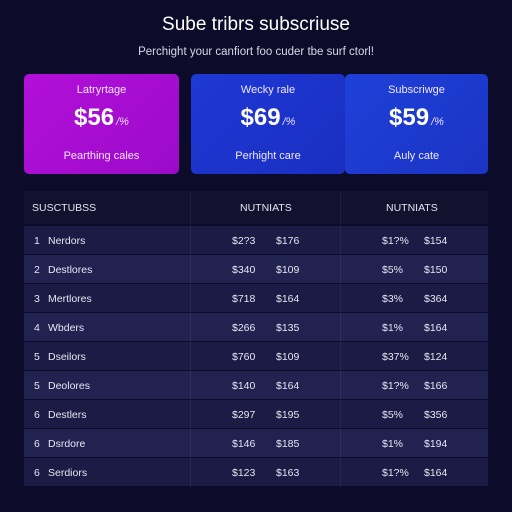  I want to click on table-row: 5 Deolores $140 $164 $1?% $166, so click(256, 385).